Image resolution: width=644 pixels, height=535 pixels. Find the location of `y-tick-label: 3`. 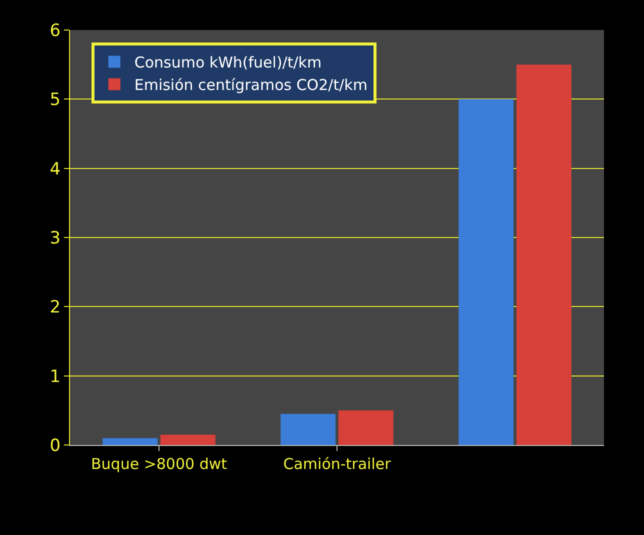

y-tick-label: 3 is located at coordinates (55, 238).